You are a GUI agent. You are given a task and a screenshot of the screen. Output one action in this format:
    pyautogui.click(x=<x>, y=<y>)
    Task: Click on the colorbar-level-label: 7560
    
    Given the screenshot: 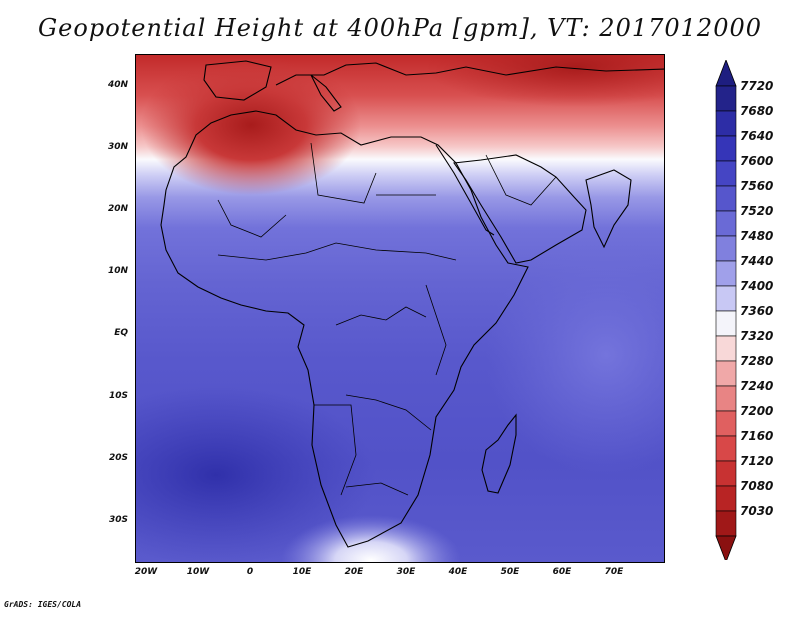 What is the action you would take?
    pyautogui.click(x=757, y=186)
    